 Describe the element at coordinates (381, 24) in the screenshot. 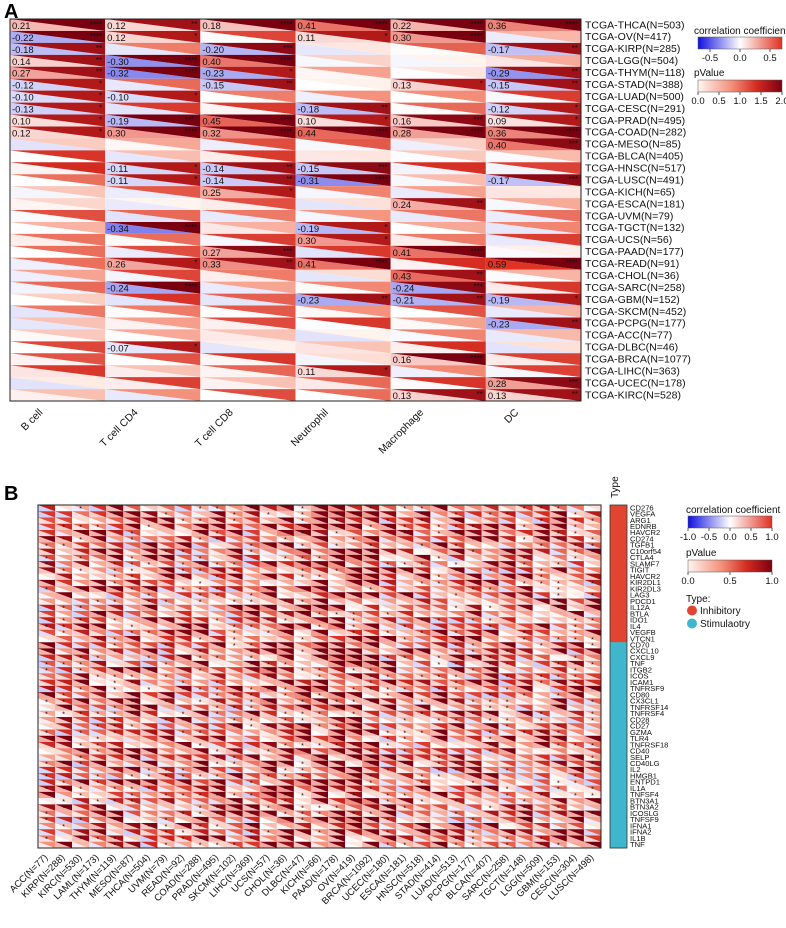

I see `cell-significance-label: ****` at that location.